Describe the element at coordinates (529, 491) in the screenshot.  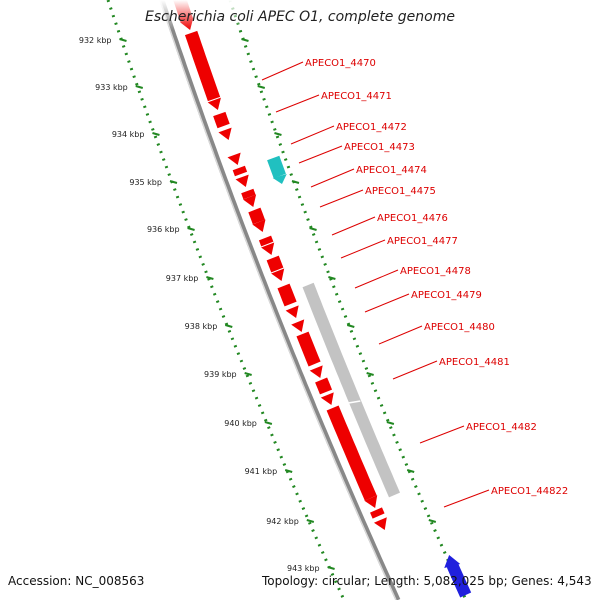
I see `gene-label: APECO1_44822` at that location.